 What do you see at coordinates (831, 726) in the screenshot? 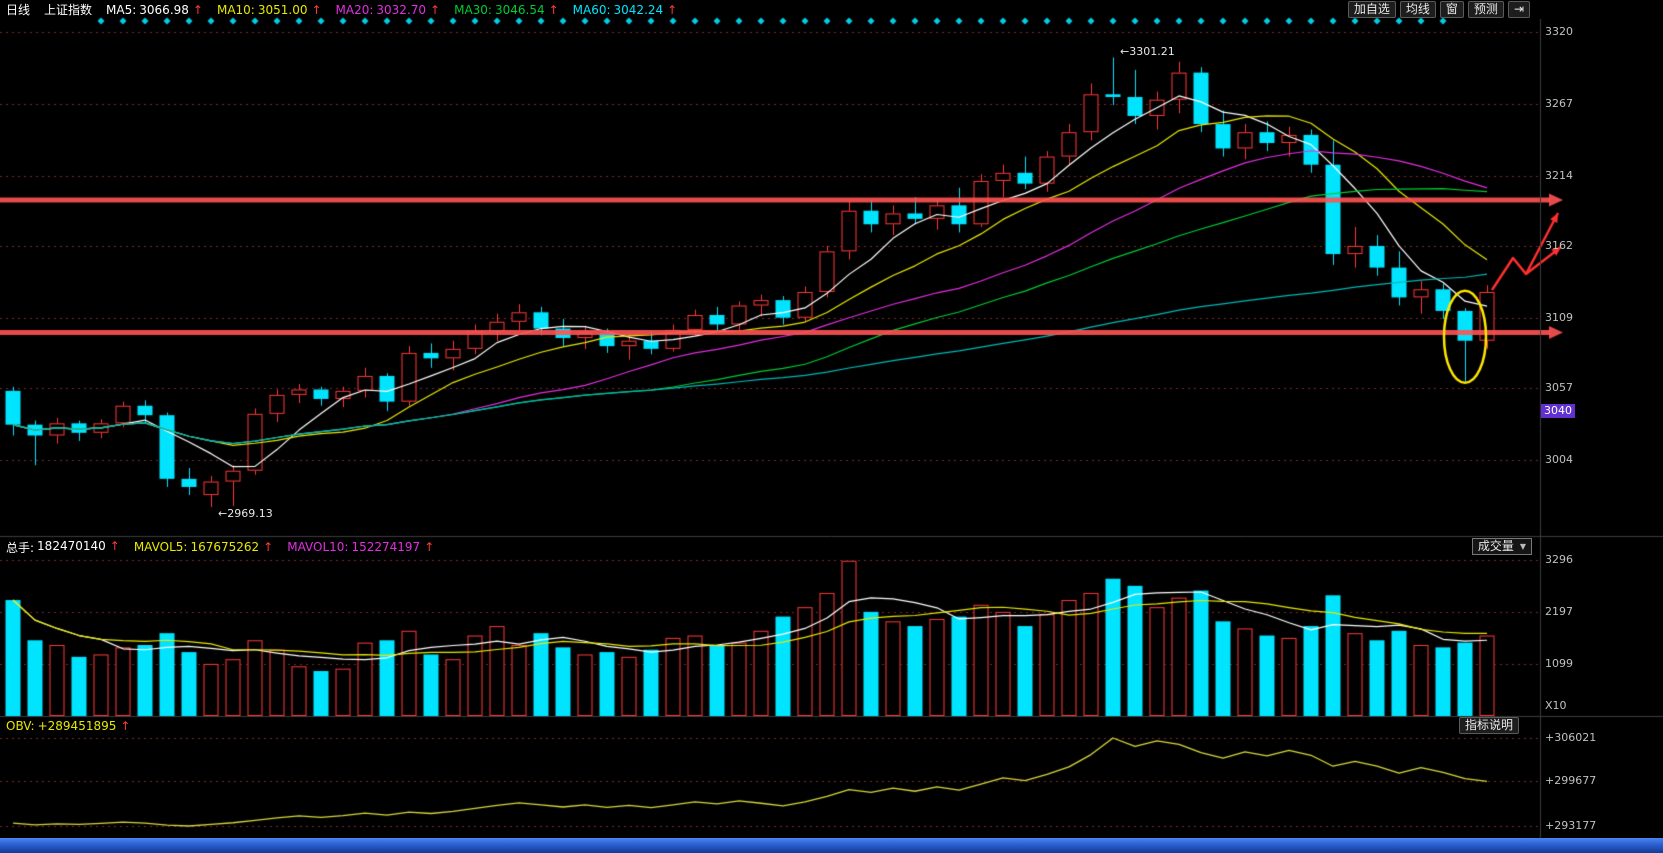
I see `obv-panel-header: OBV: +289451895 ↑ 指标说明` at bounding box center [831, 726].